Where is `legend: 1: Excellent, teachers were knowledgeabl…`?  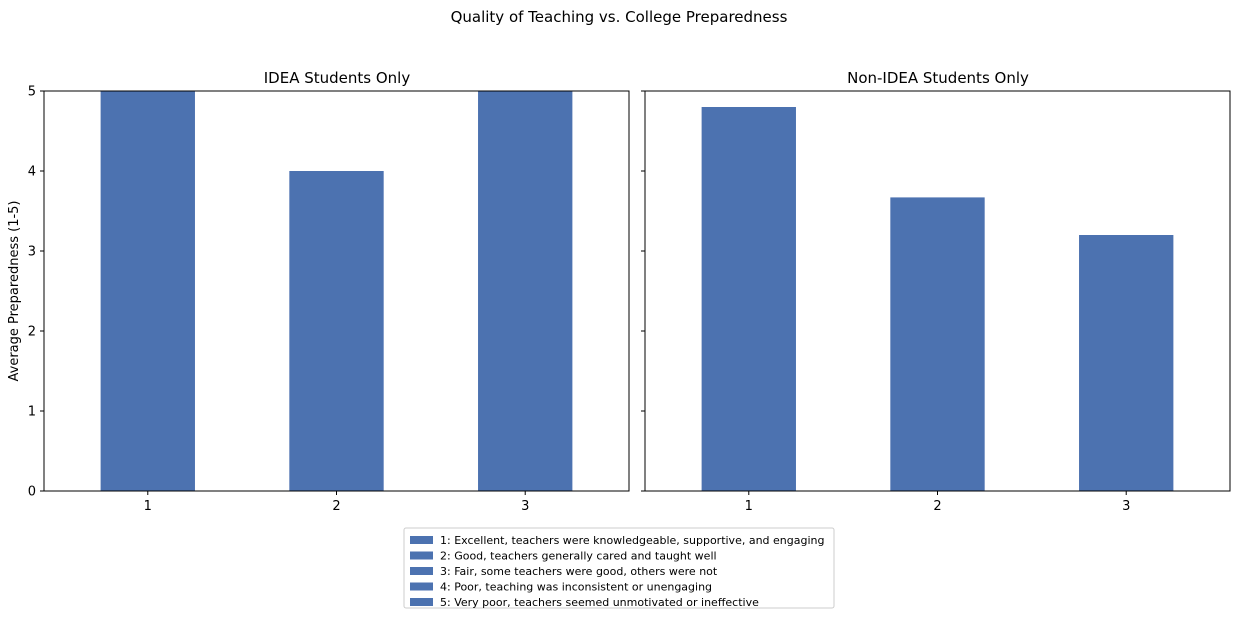 legend: 1: Excellent, teachers were knowledgeabl… is located at coordinates (619, 568).